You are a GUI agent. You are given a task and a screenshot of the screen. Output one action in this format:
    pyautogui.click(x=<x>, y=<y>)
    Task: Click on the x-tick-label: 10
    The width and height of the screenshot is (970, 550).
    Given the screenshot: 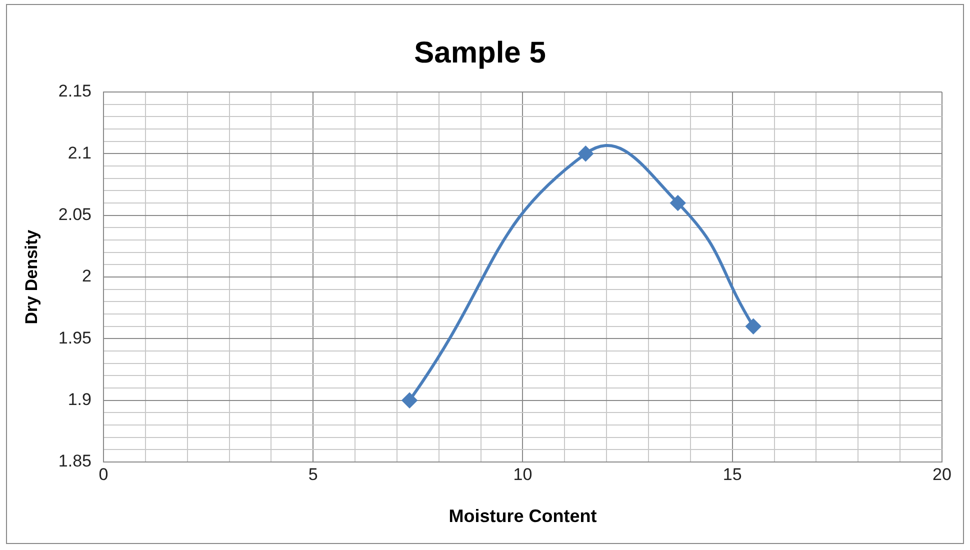 What is the action you would take?
    pyautogui.click(x=522, y=474)
    